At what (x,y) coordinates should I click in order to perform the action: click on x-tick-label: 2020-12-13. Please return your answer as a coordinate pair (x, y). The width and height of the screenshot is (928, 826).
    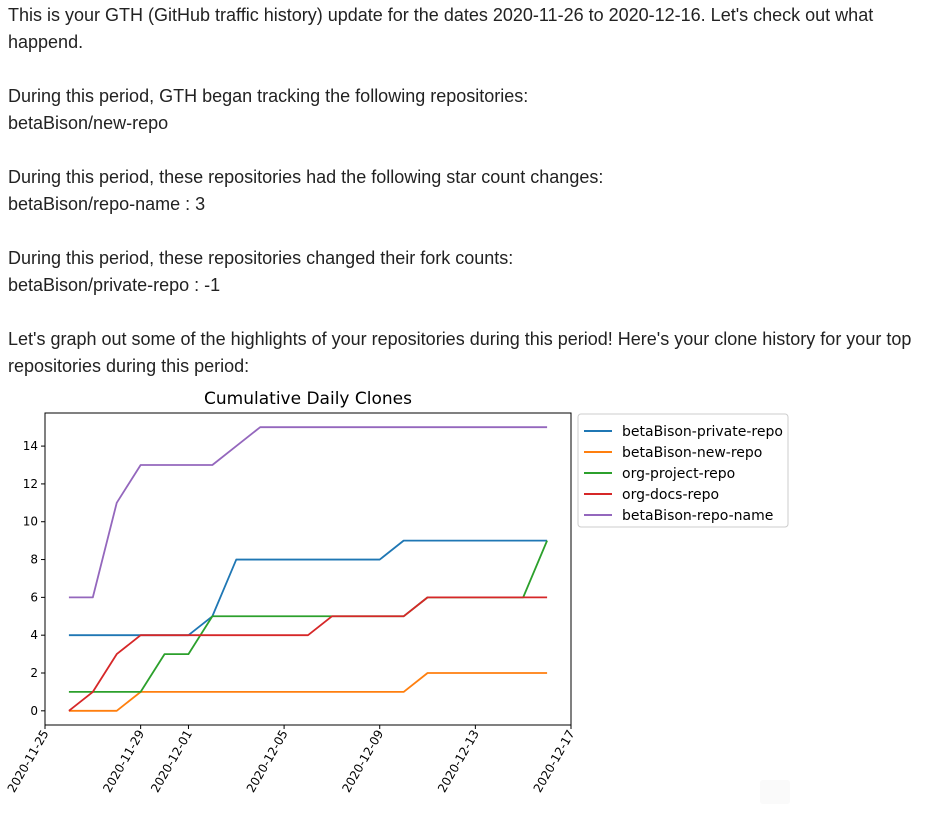
    Looking at the image, I should click on (458, 761).